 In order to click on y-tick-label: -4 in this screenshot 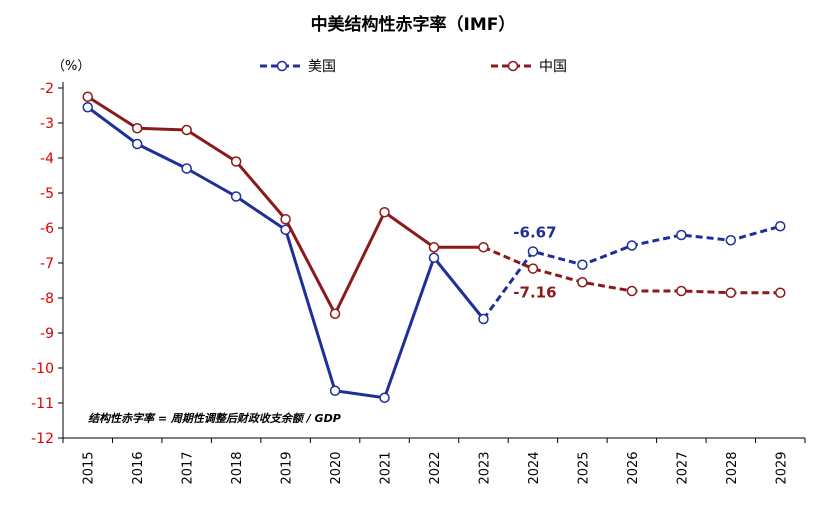, I will do `click(47, 159)`.